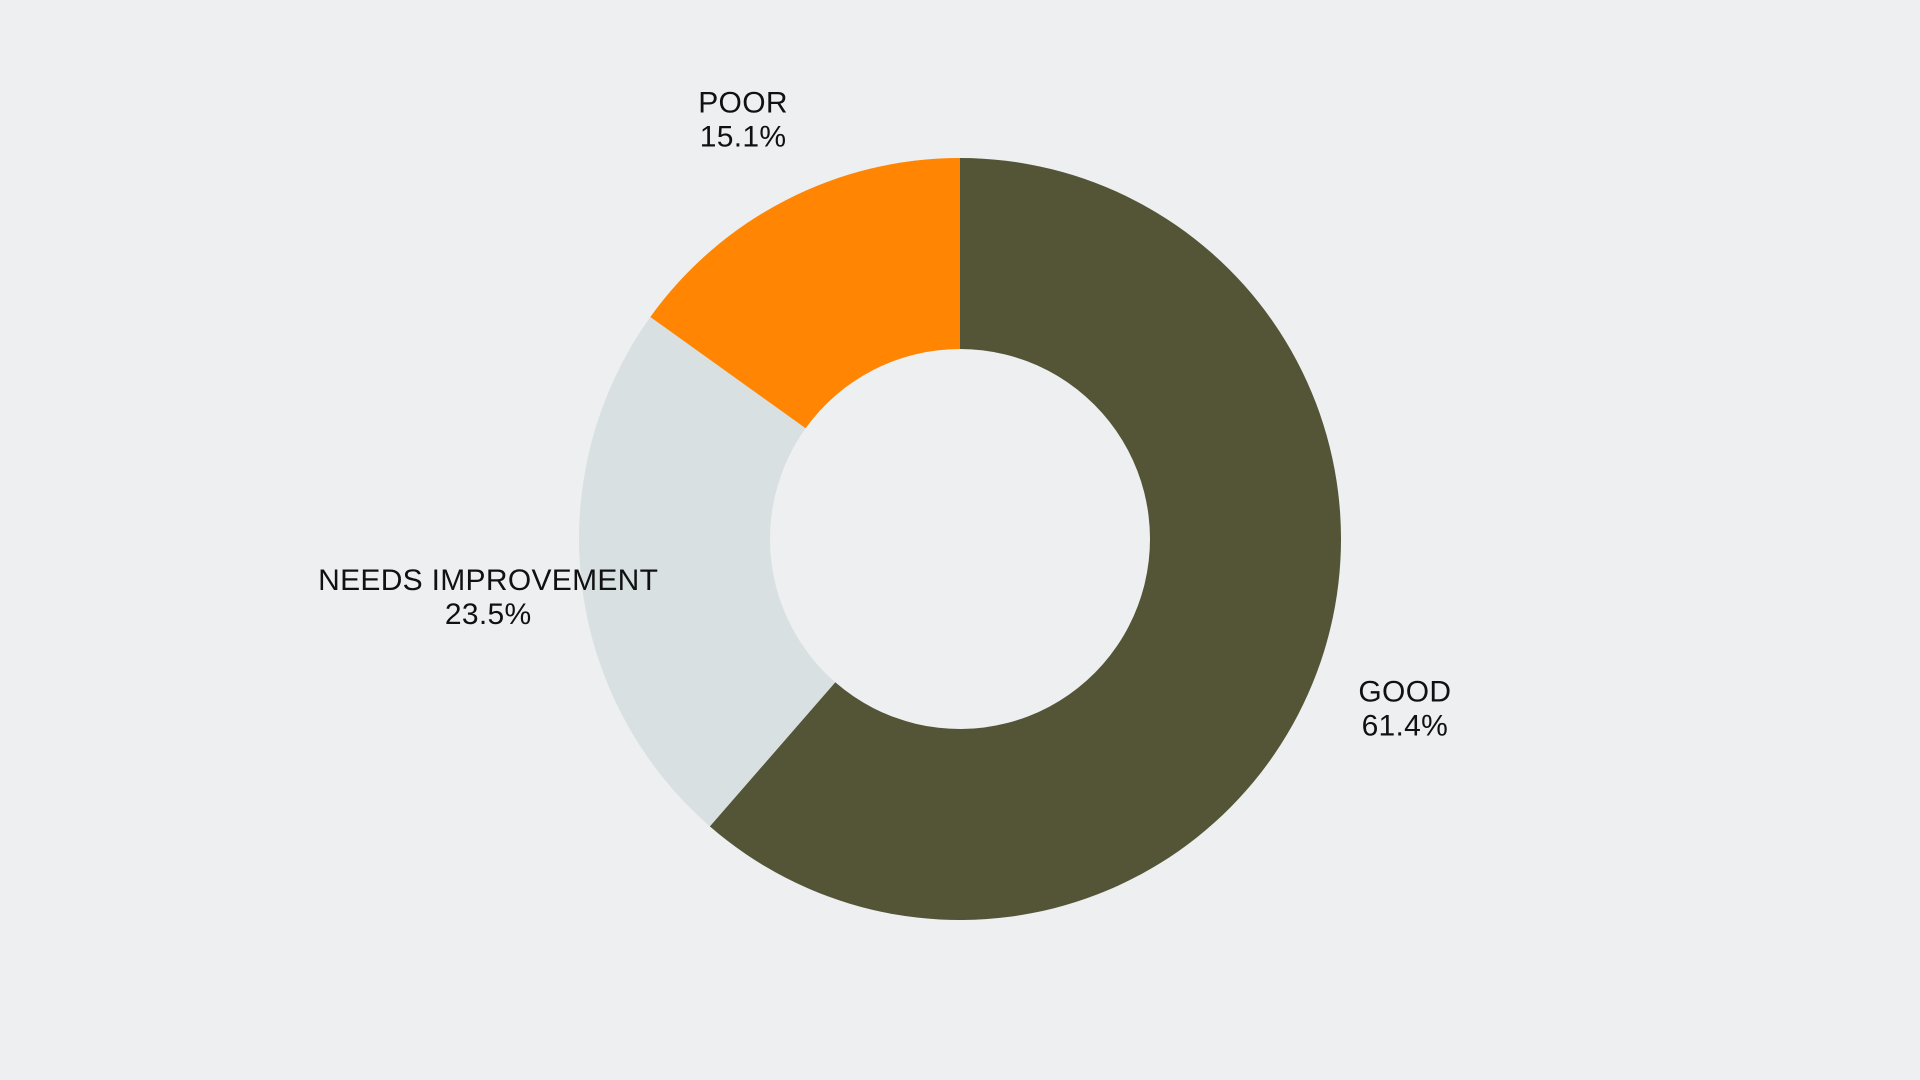  I want to click on slice-value-needs-improvement: 23.5%, so click(488, 614).